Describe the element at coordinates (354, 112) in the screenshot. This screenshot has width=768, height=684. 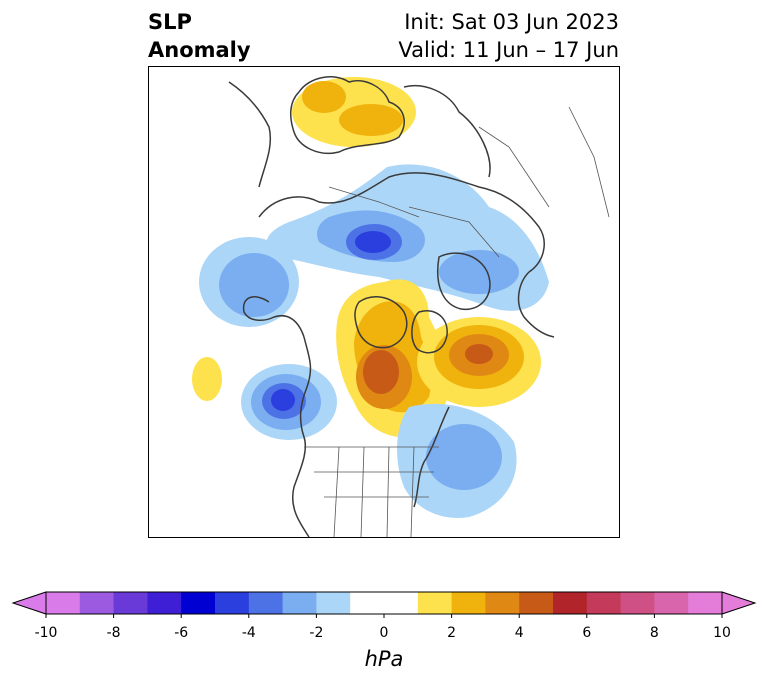
I see `anomaly-scandinavia-positive` at that location.